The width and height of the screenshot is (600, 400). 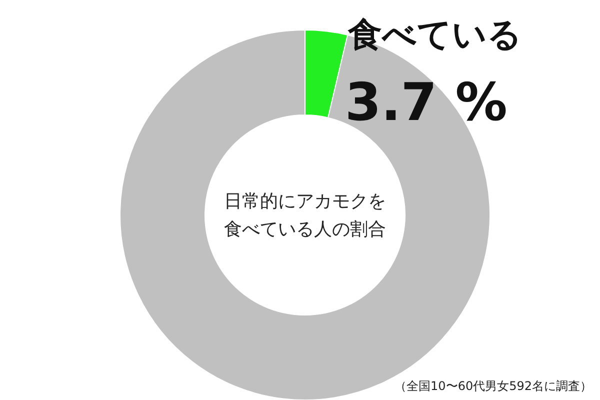 I want to click on data-label: 3.7 %, so click(x=426, y=103).